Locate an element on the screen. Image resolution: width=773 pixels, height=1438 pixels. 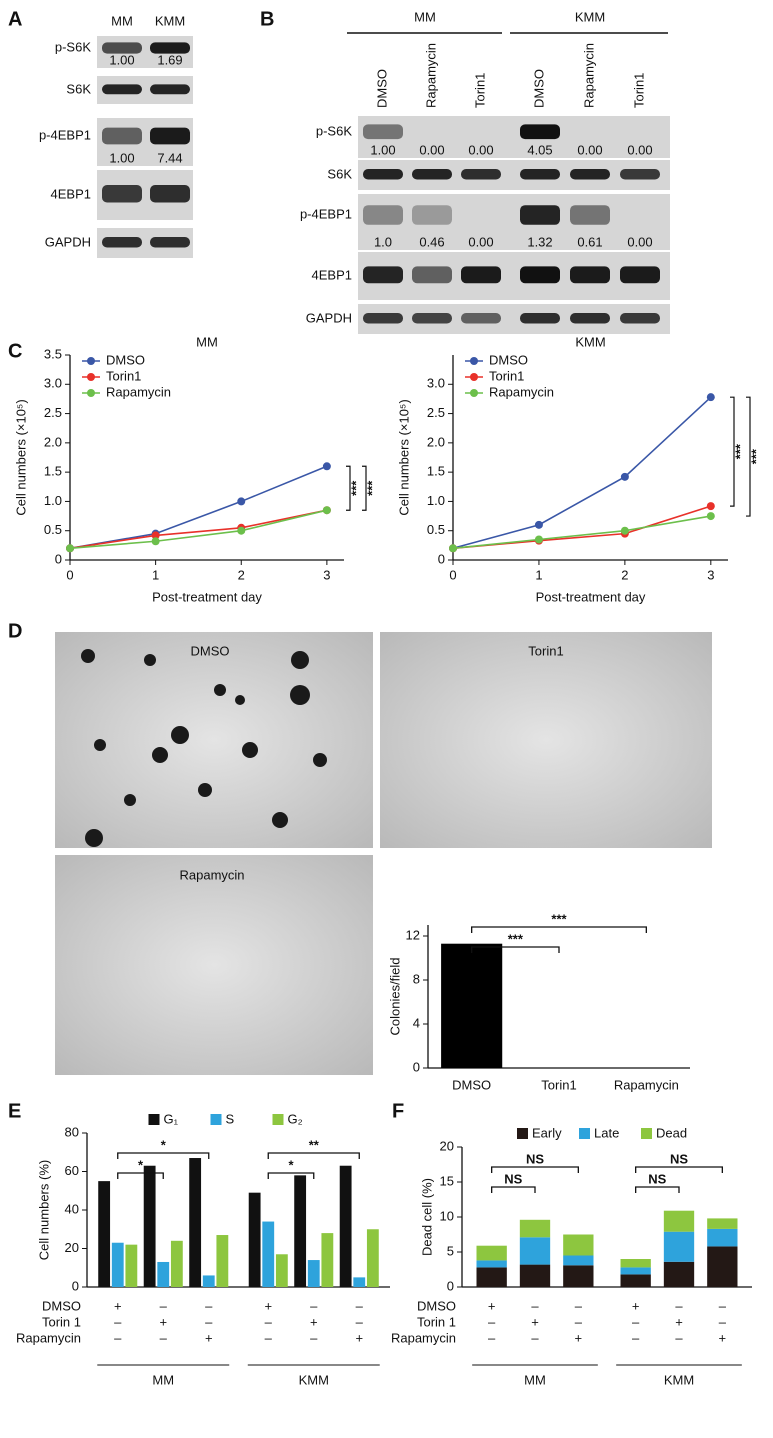
y-axis-label: Colonies/field is located at coordinates (394, 996).